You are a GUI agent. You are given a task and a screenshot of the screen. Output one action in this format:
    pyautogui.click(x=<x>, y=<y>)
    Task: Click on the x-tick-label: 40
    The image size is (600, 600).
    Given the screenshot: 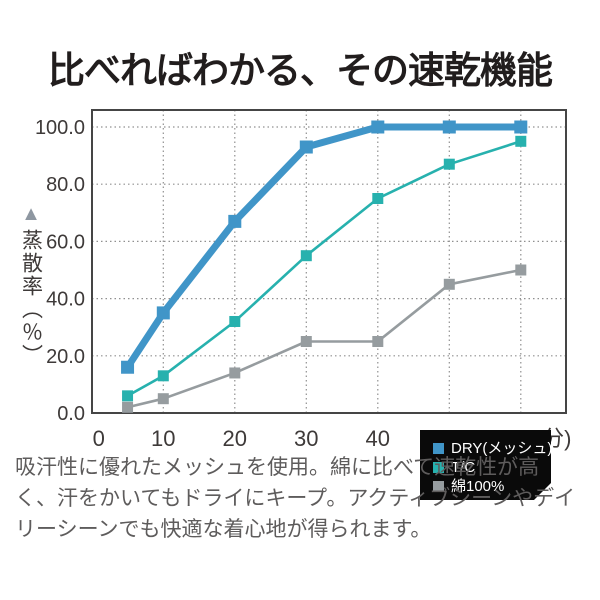 What is the action you would take?
    pyautogui.click(x=378, y=438)
    